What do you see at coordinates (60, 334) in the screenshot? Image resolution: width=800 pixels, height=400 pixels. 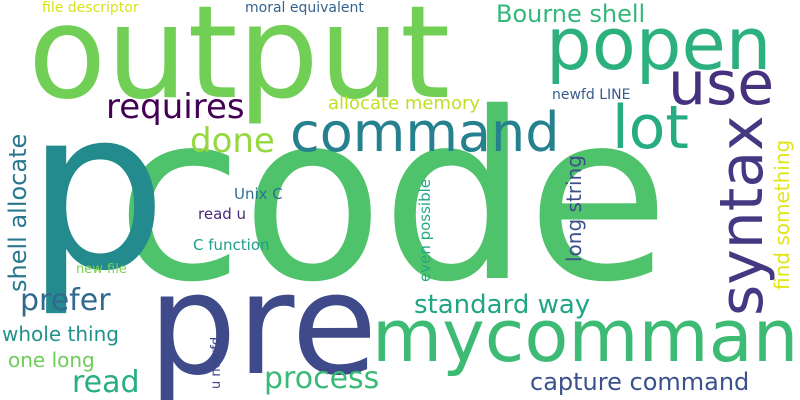 I see `word-whole-thing: whole thing` at bounding box center [60, 334].